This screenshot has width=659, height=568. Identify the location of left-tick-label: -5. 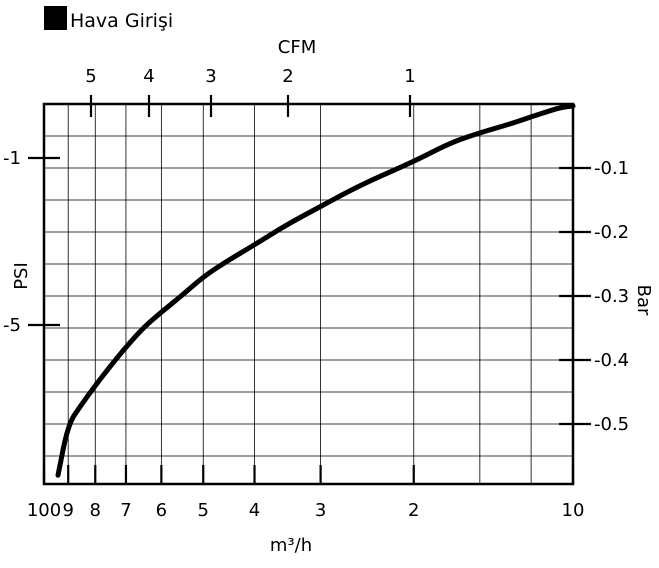
(12, 325).